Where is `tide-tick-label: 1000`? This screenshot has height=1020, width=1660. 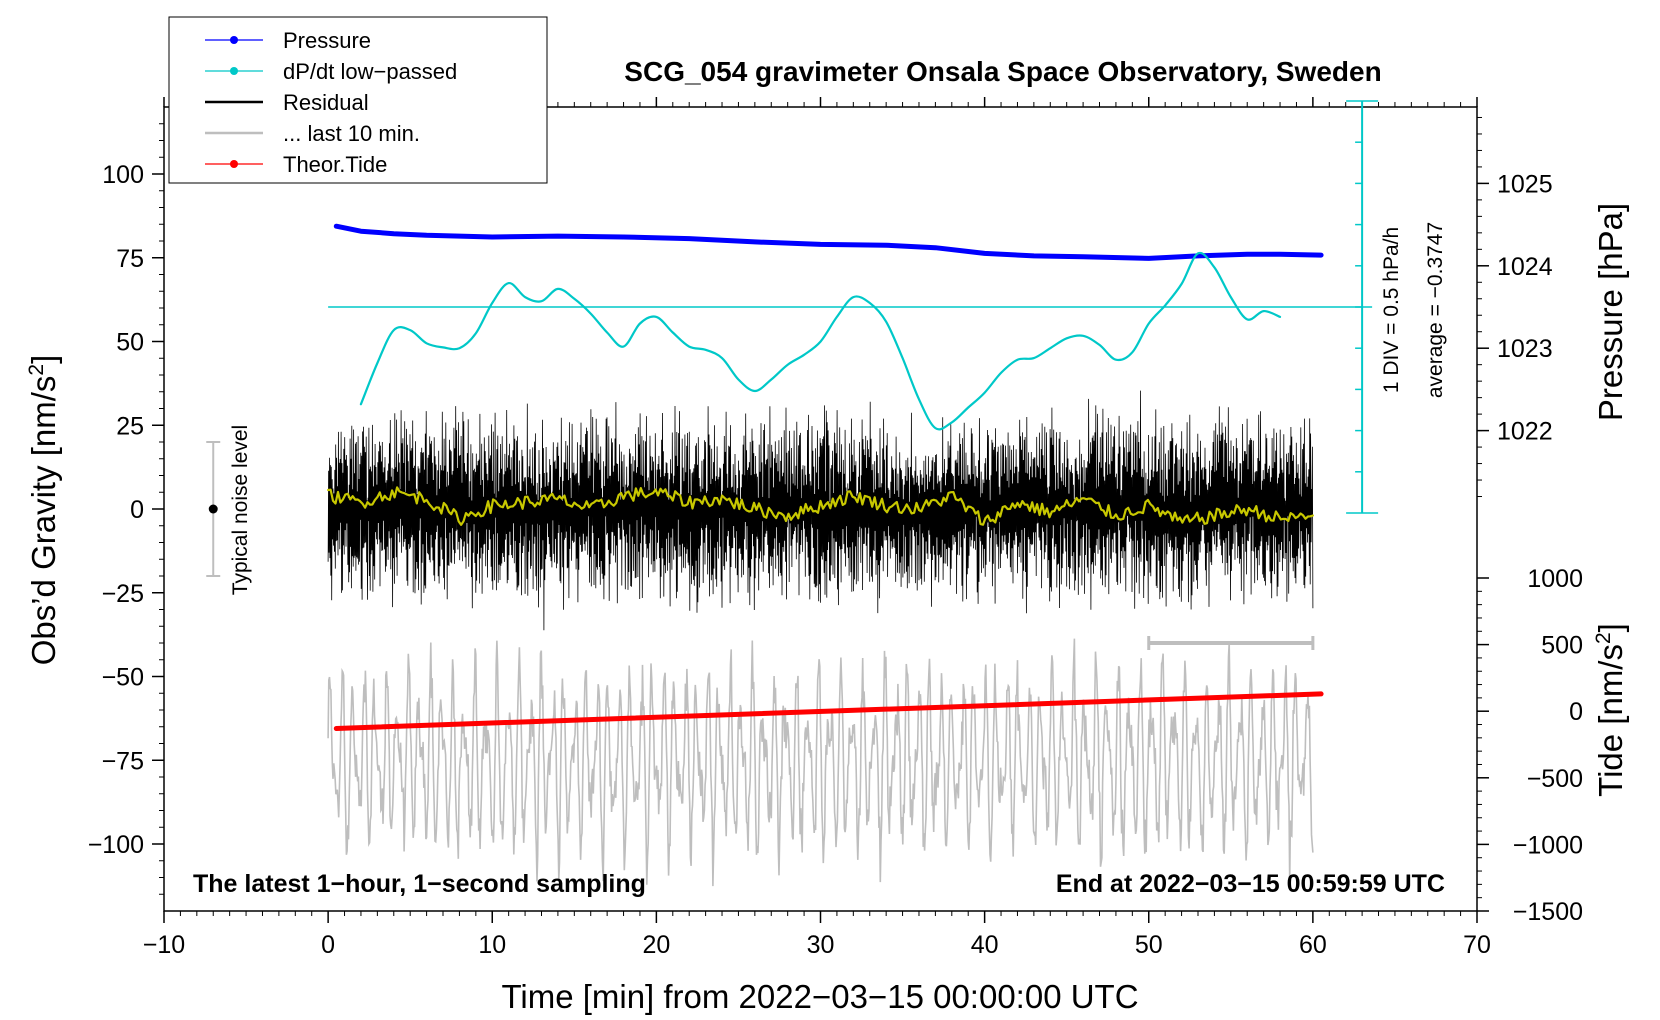
tide-tick-label: 1000 is located at coordinates (1555, 579).